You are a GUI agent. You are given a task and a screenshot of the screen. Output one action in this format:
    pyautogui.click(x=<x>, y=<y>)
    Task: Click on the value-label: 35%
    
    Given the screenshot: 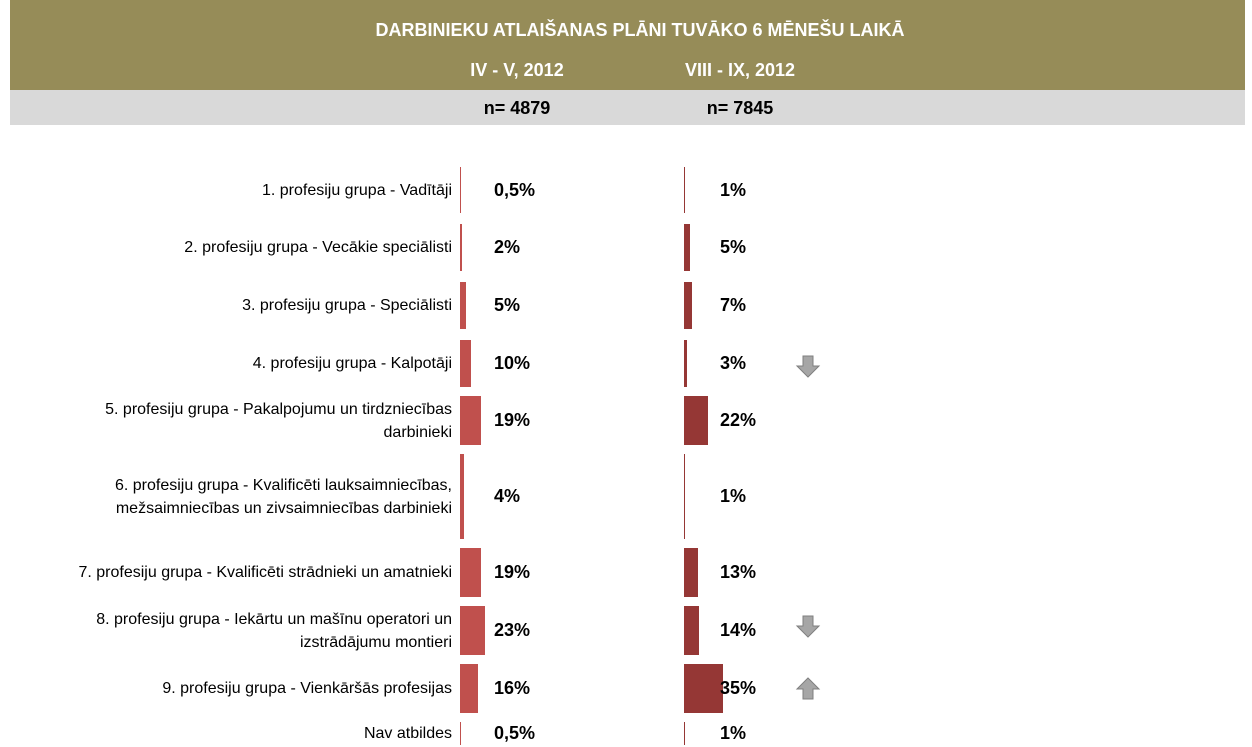 What is the action you would take?
    pyautogui.click(x=738, y=688)
    